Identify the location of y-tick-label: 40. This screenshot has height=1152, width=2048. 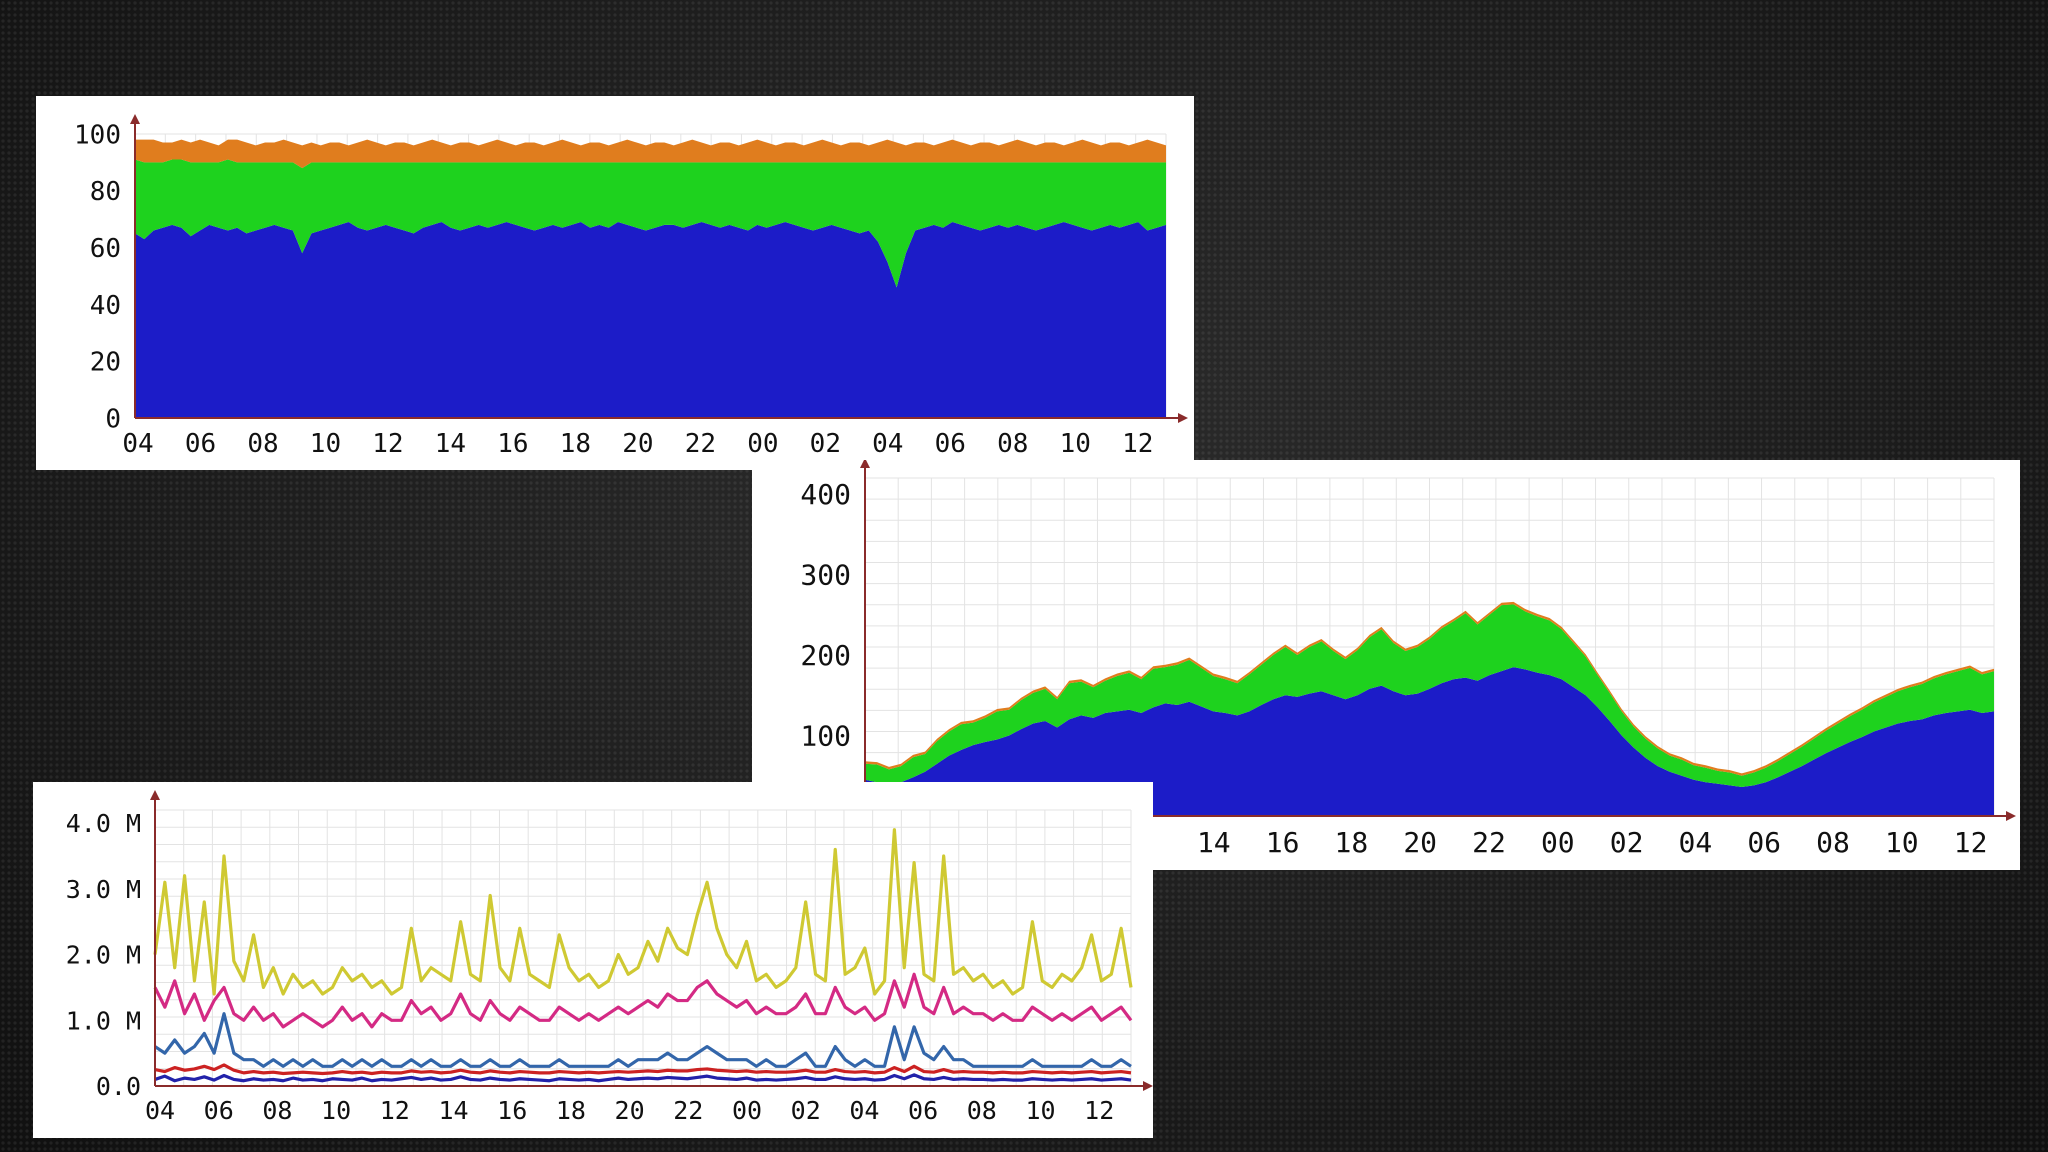
(105, 306).